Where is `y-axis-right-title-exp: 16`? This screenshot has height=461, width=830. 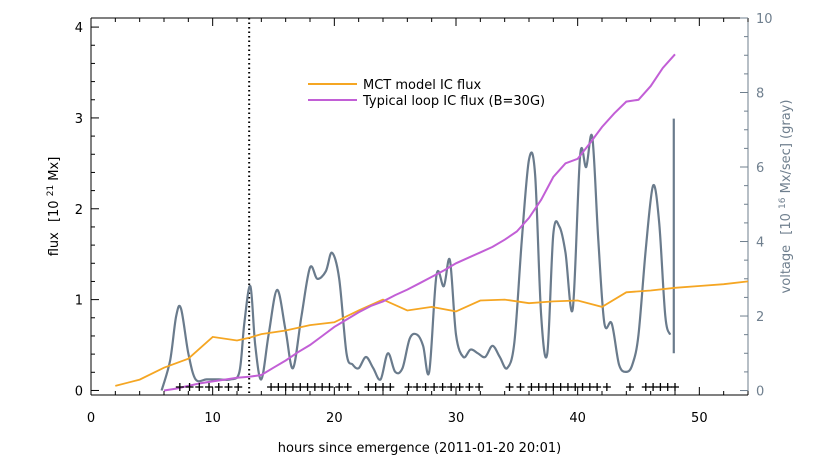 y-axis-right-title-exp: 16 is located at coordinates (783, 203).